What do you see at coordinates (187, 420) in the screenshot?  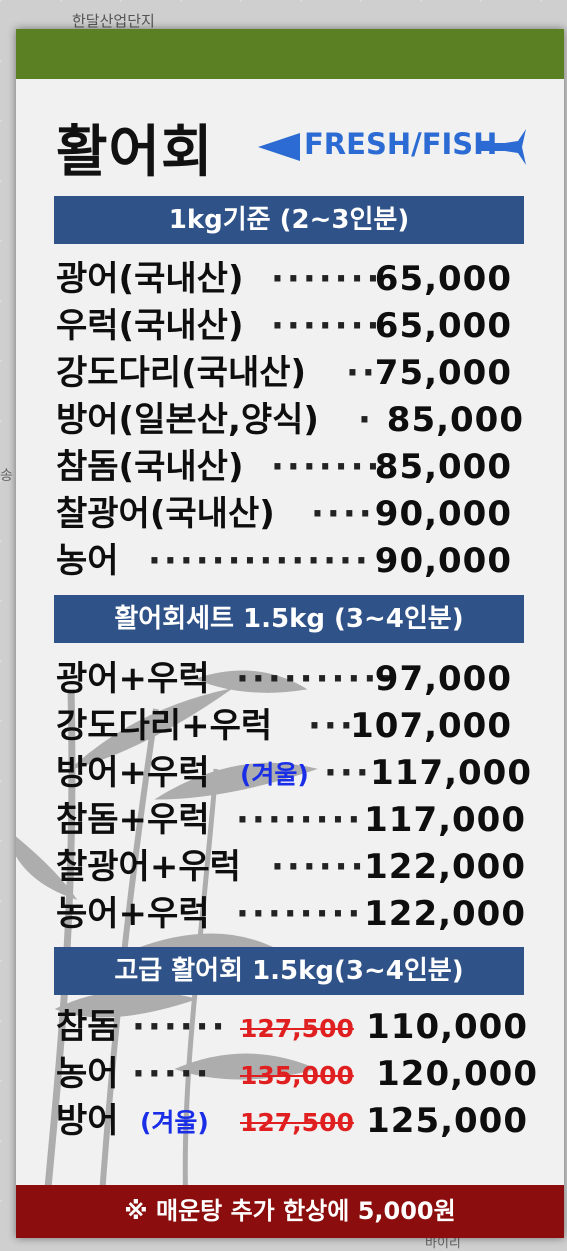 I see `item-name: 방어(일본산,양식)` at bounding box center [187, 420].